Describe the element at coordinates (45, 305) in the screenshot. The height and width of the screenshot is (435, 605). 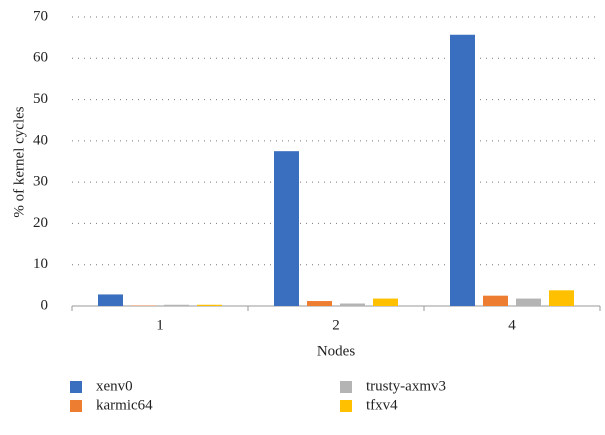
I see `y-tick-label: 0` at that location.